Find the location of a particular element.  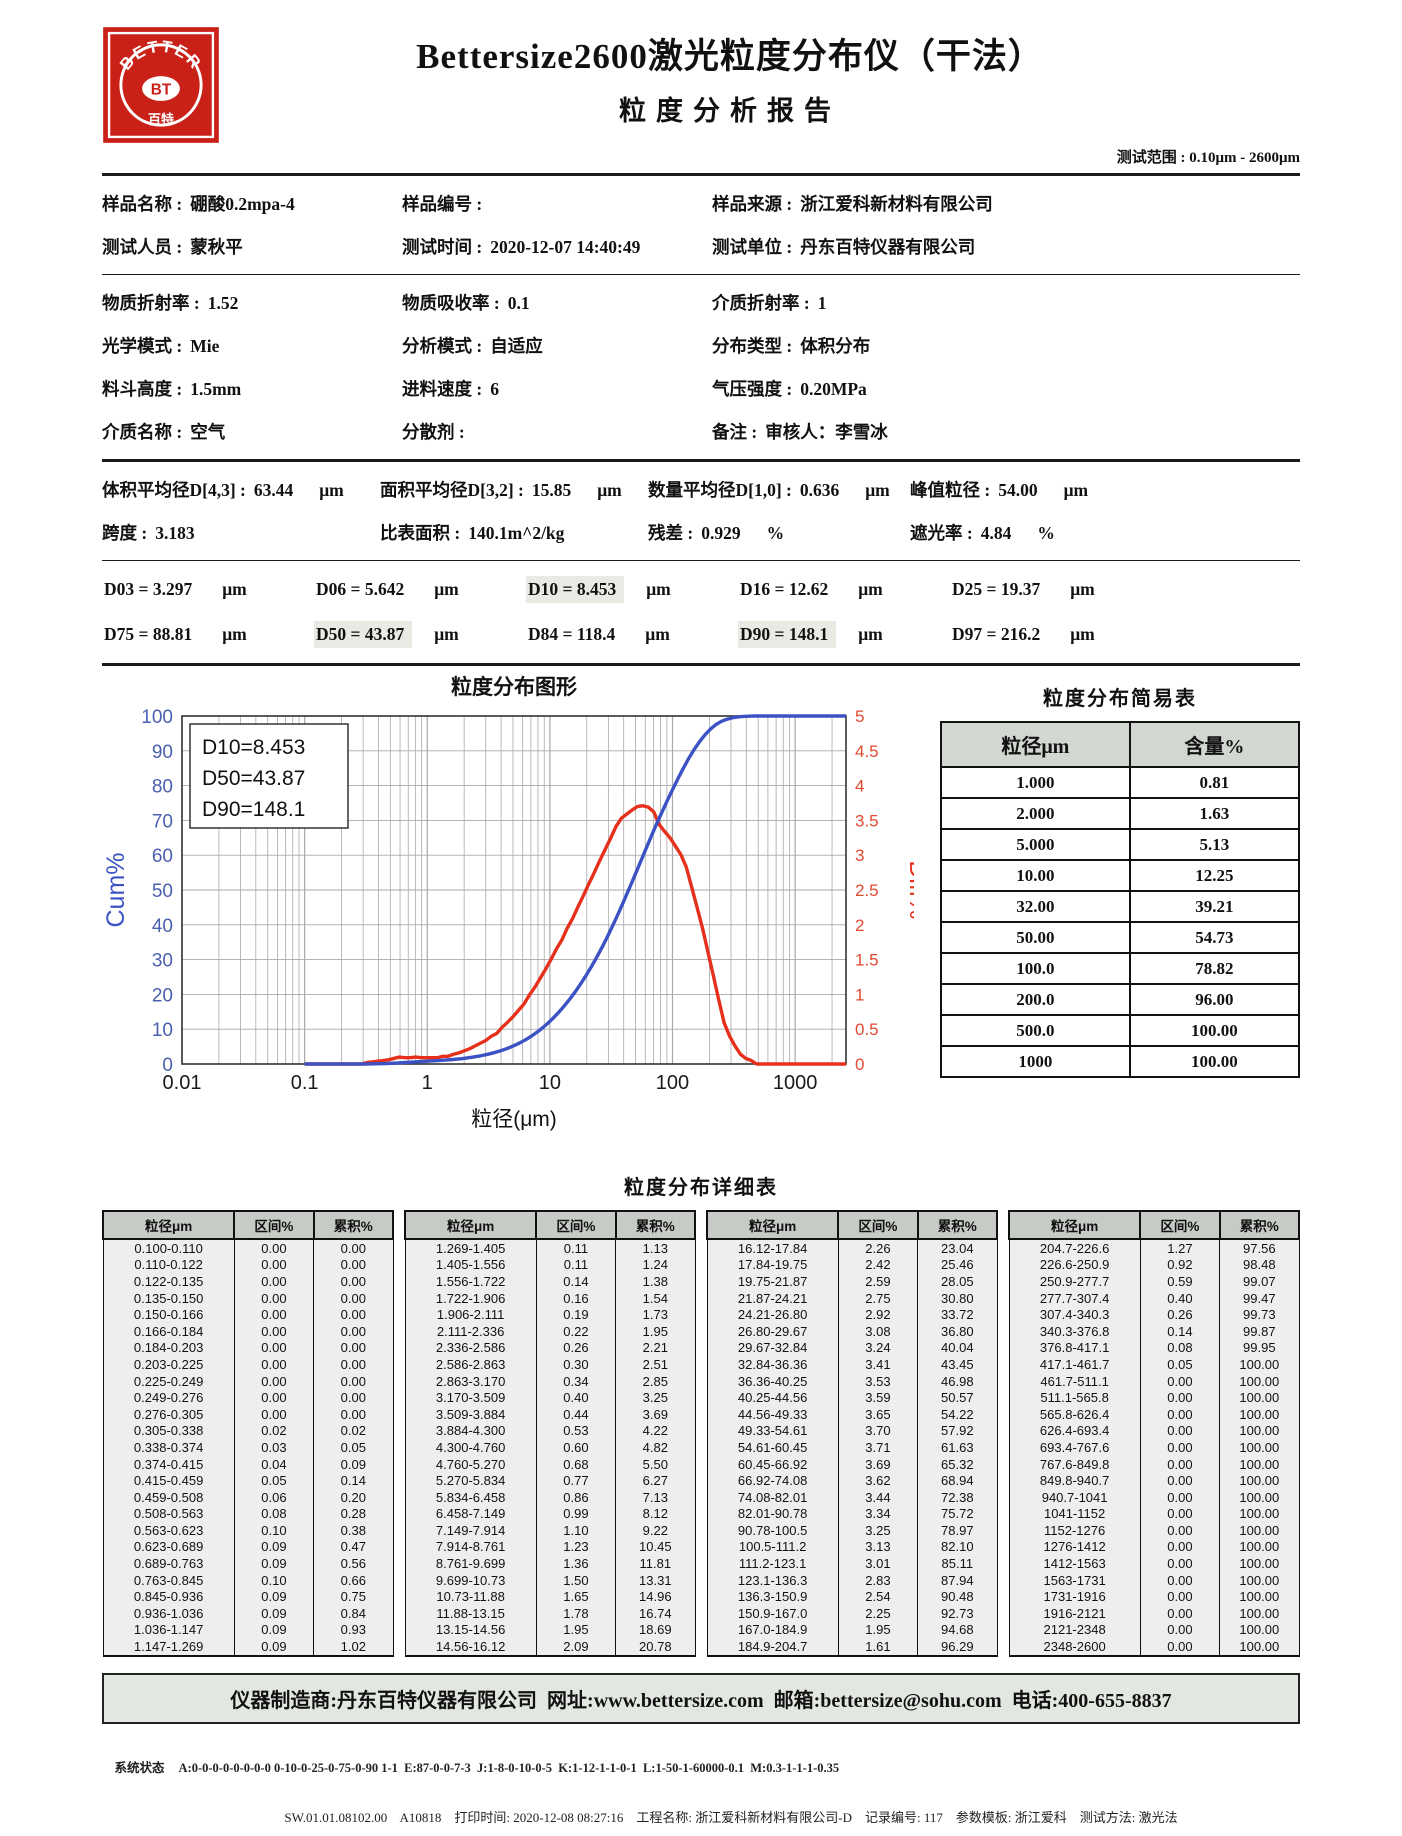

detail-table-cell: 11.88-13.15 is located at coordinates (470, 1613).